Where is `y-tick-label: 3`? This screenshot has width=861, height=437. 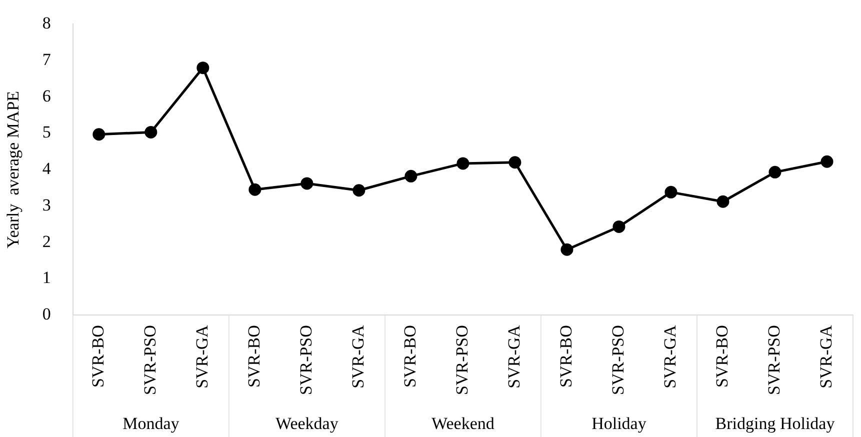 y-tick-label: 3 is located at coordinates (46, 204).